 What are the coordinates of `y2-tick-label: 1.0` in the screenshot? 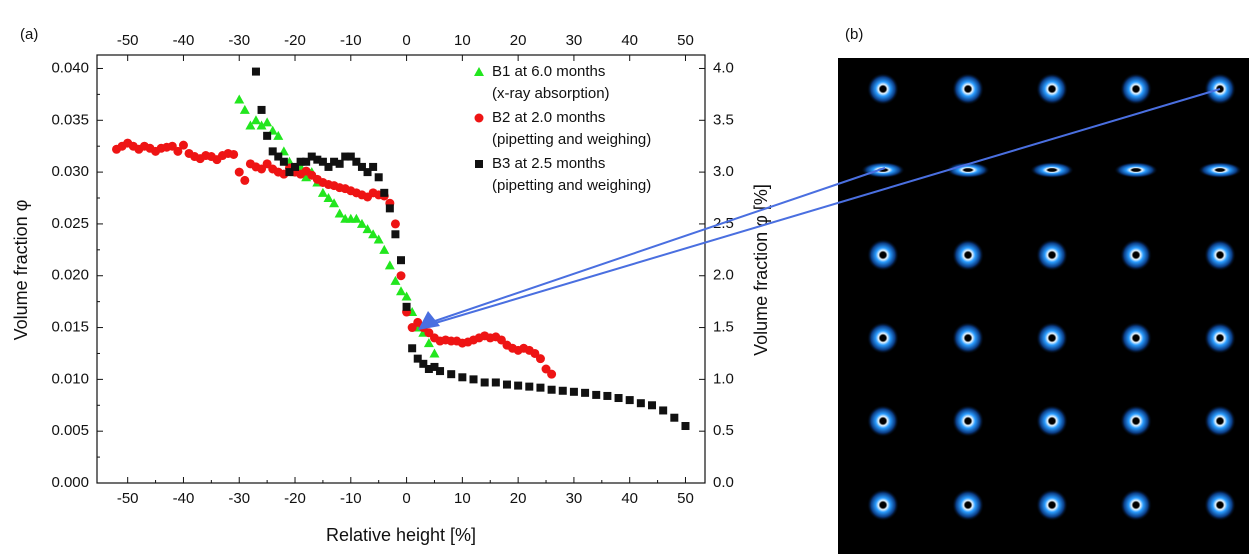 It's located at (723, 378).